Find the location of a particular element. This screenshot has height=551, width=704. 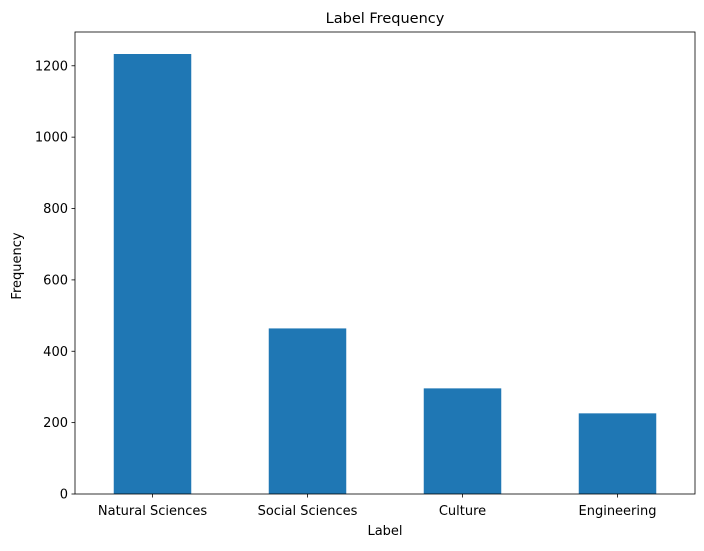

y-tick-label: 800 is located at coordinates (55, 209).